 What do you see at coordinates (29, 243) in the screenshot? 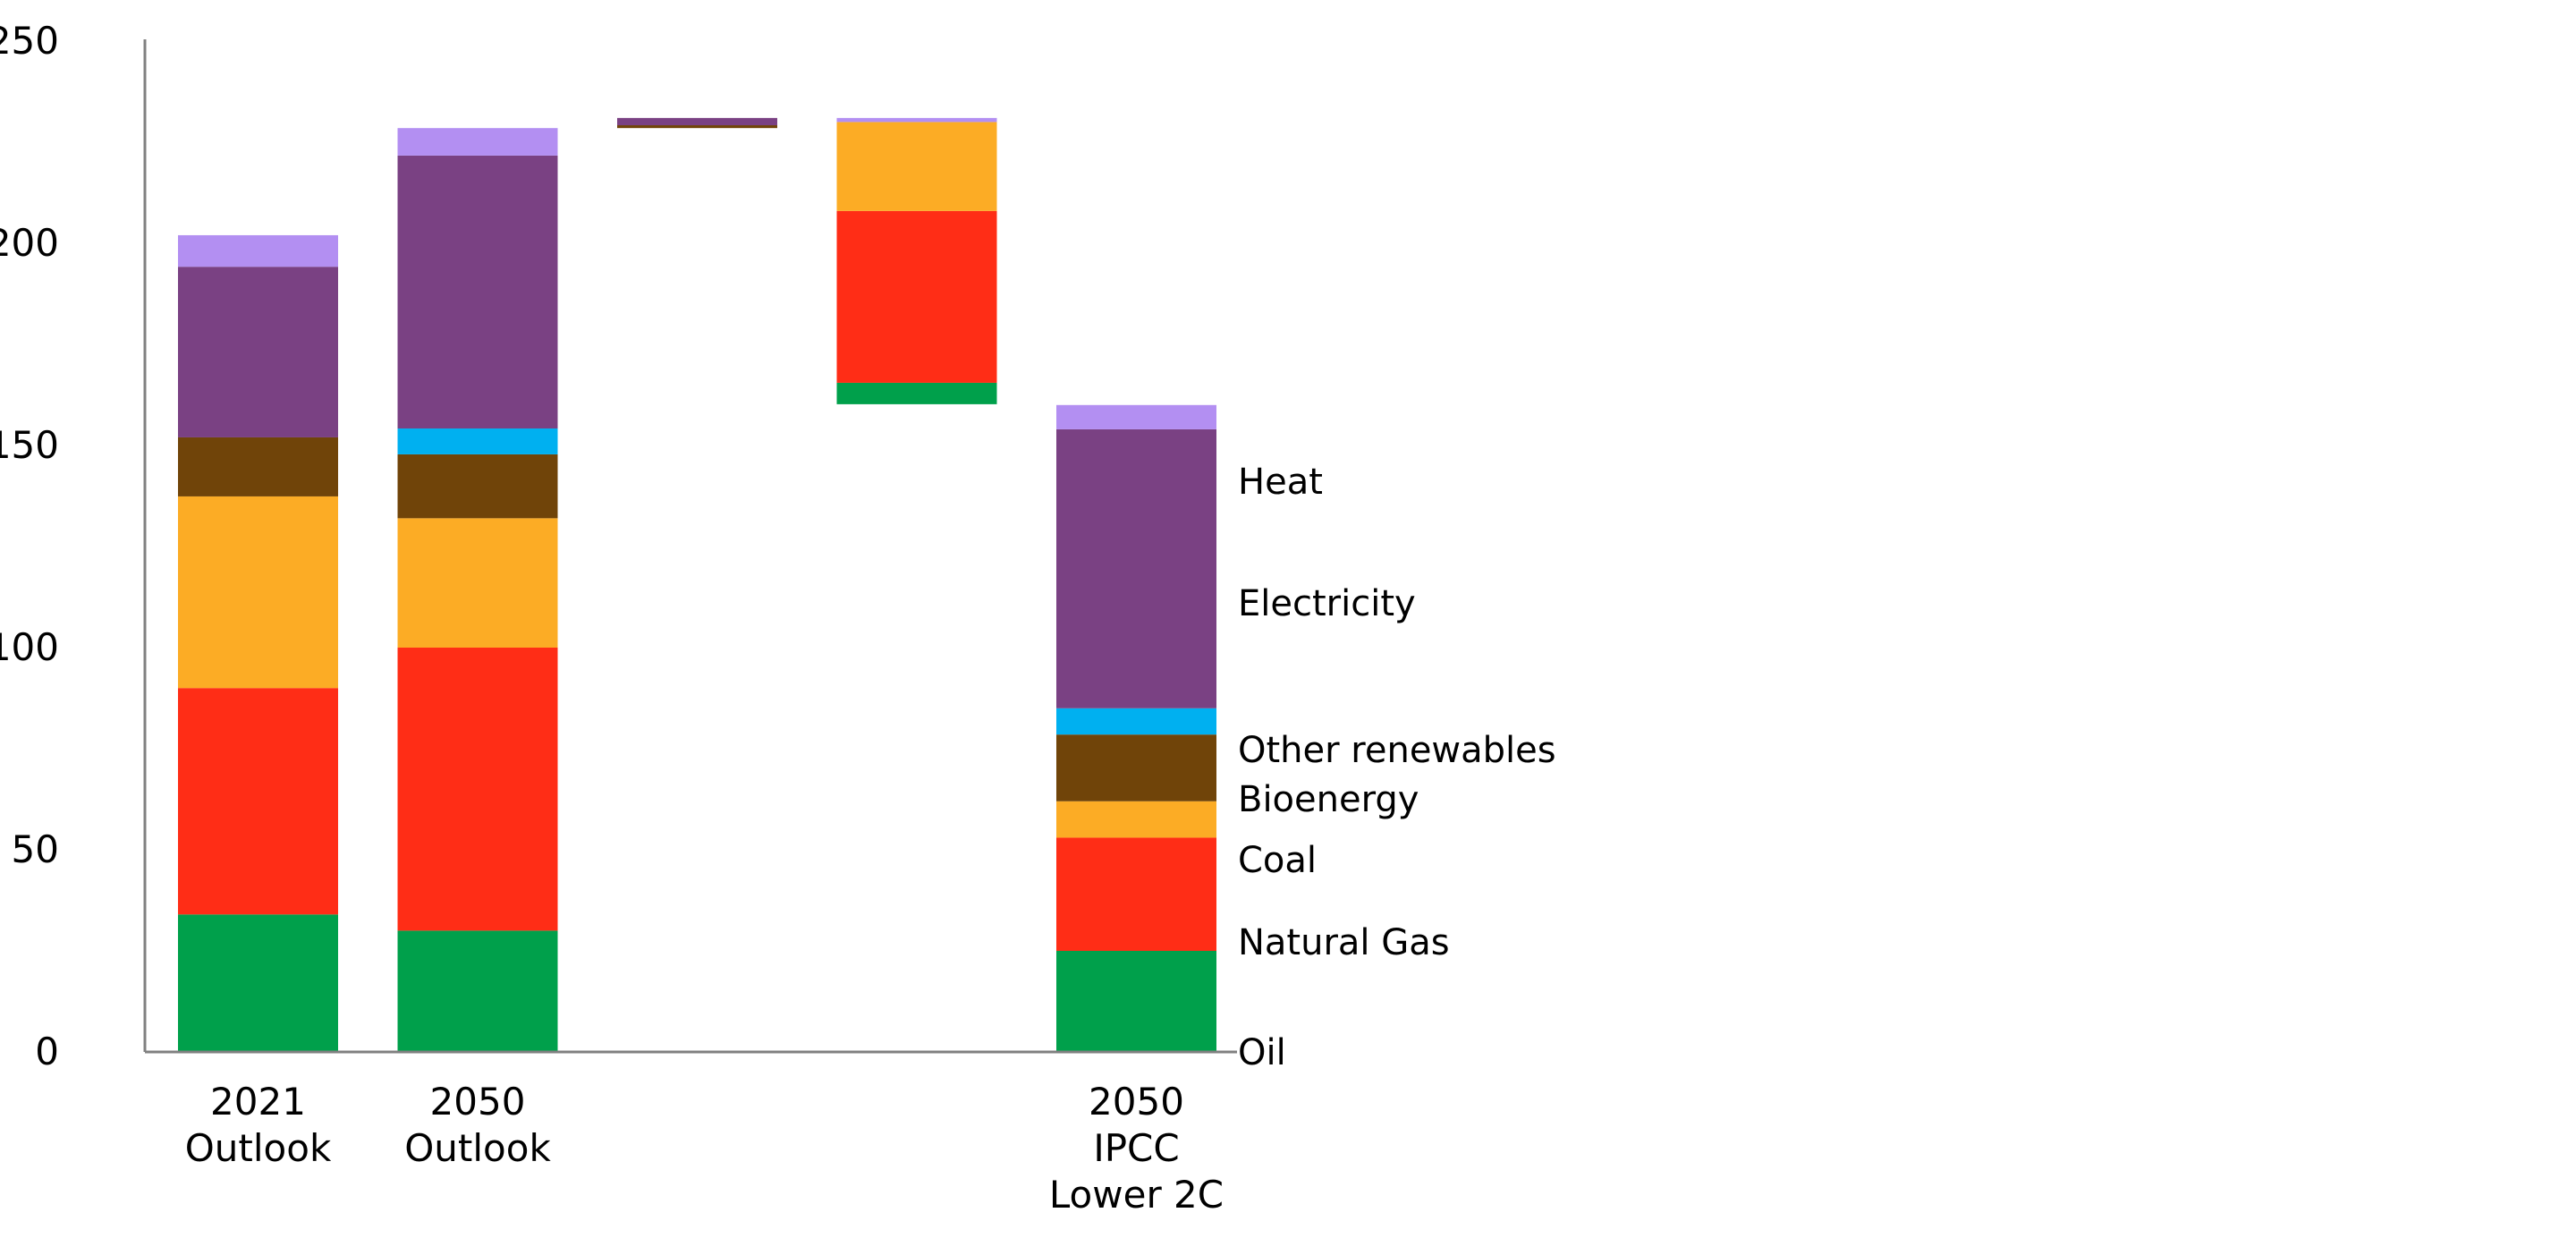
I see `y-tick-label: 200` at bounding box center [29, 243].